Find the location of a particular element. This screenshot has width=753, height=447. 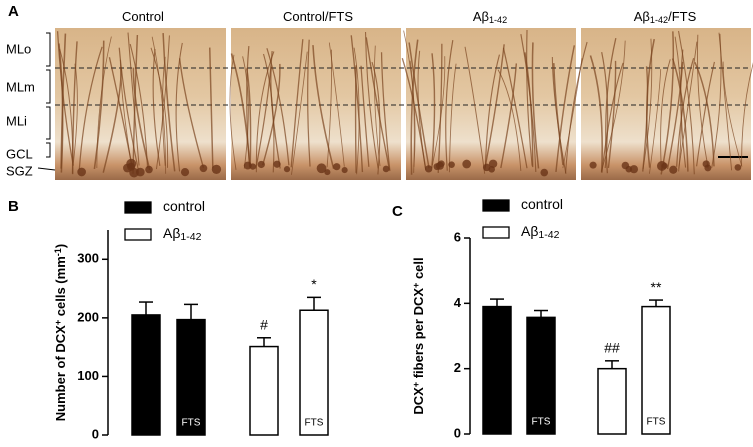

significance-mark: ## is located at coordinates (612, 348).